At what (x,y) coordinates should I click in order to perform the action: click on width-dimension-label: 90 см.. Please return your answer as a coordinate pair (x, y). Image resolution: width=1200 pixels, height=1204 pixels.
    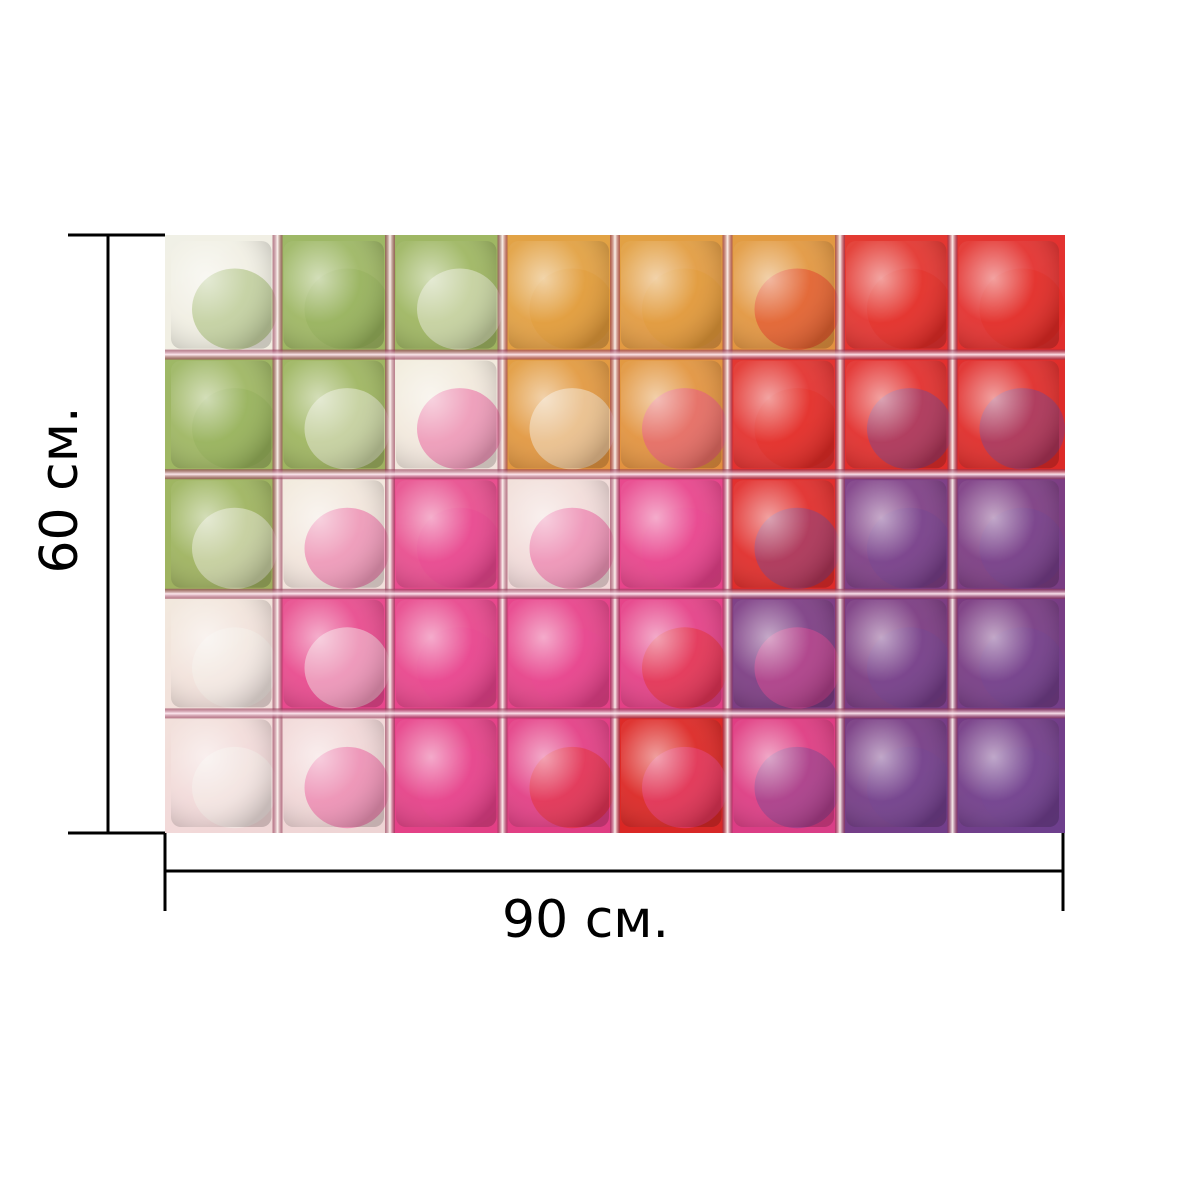
    Looking at the image, I should click on (586, 920).